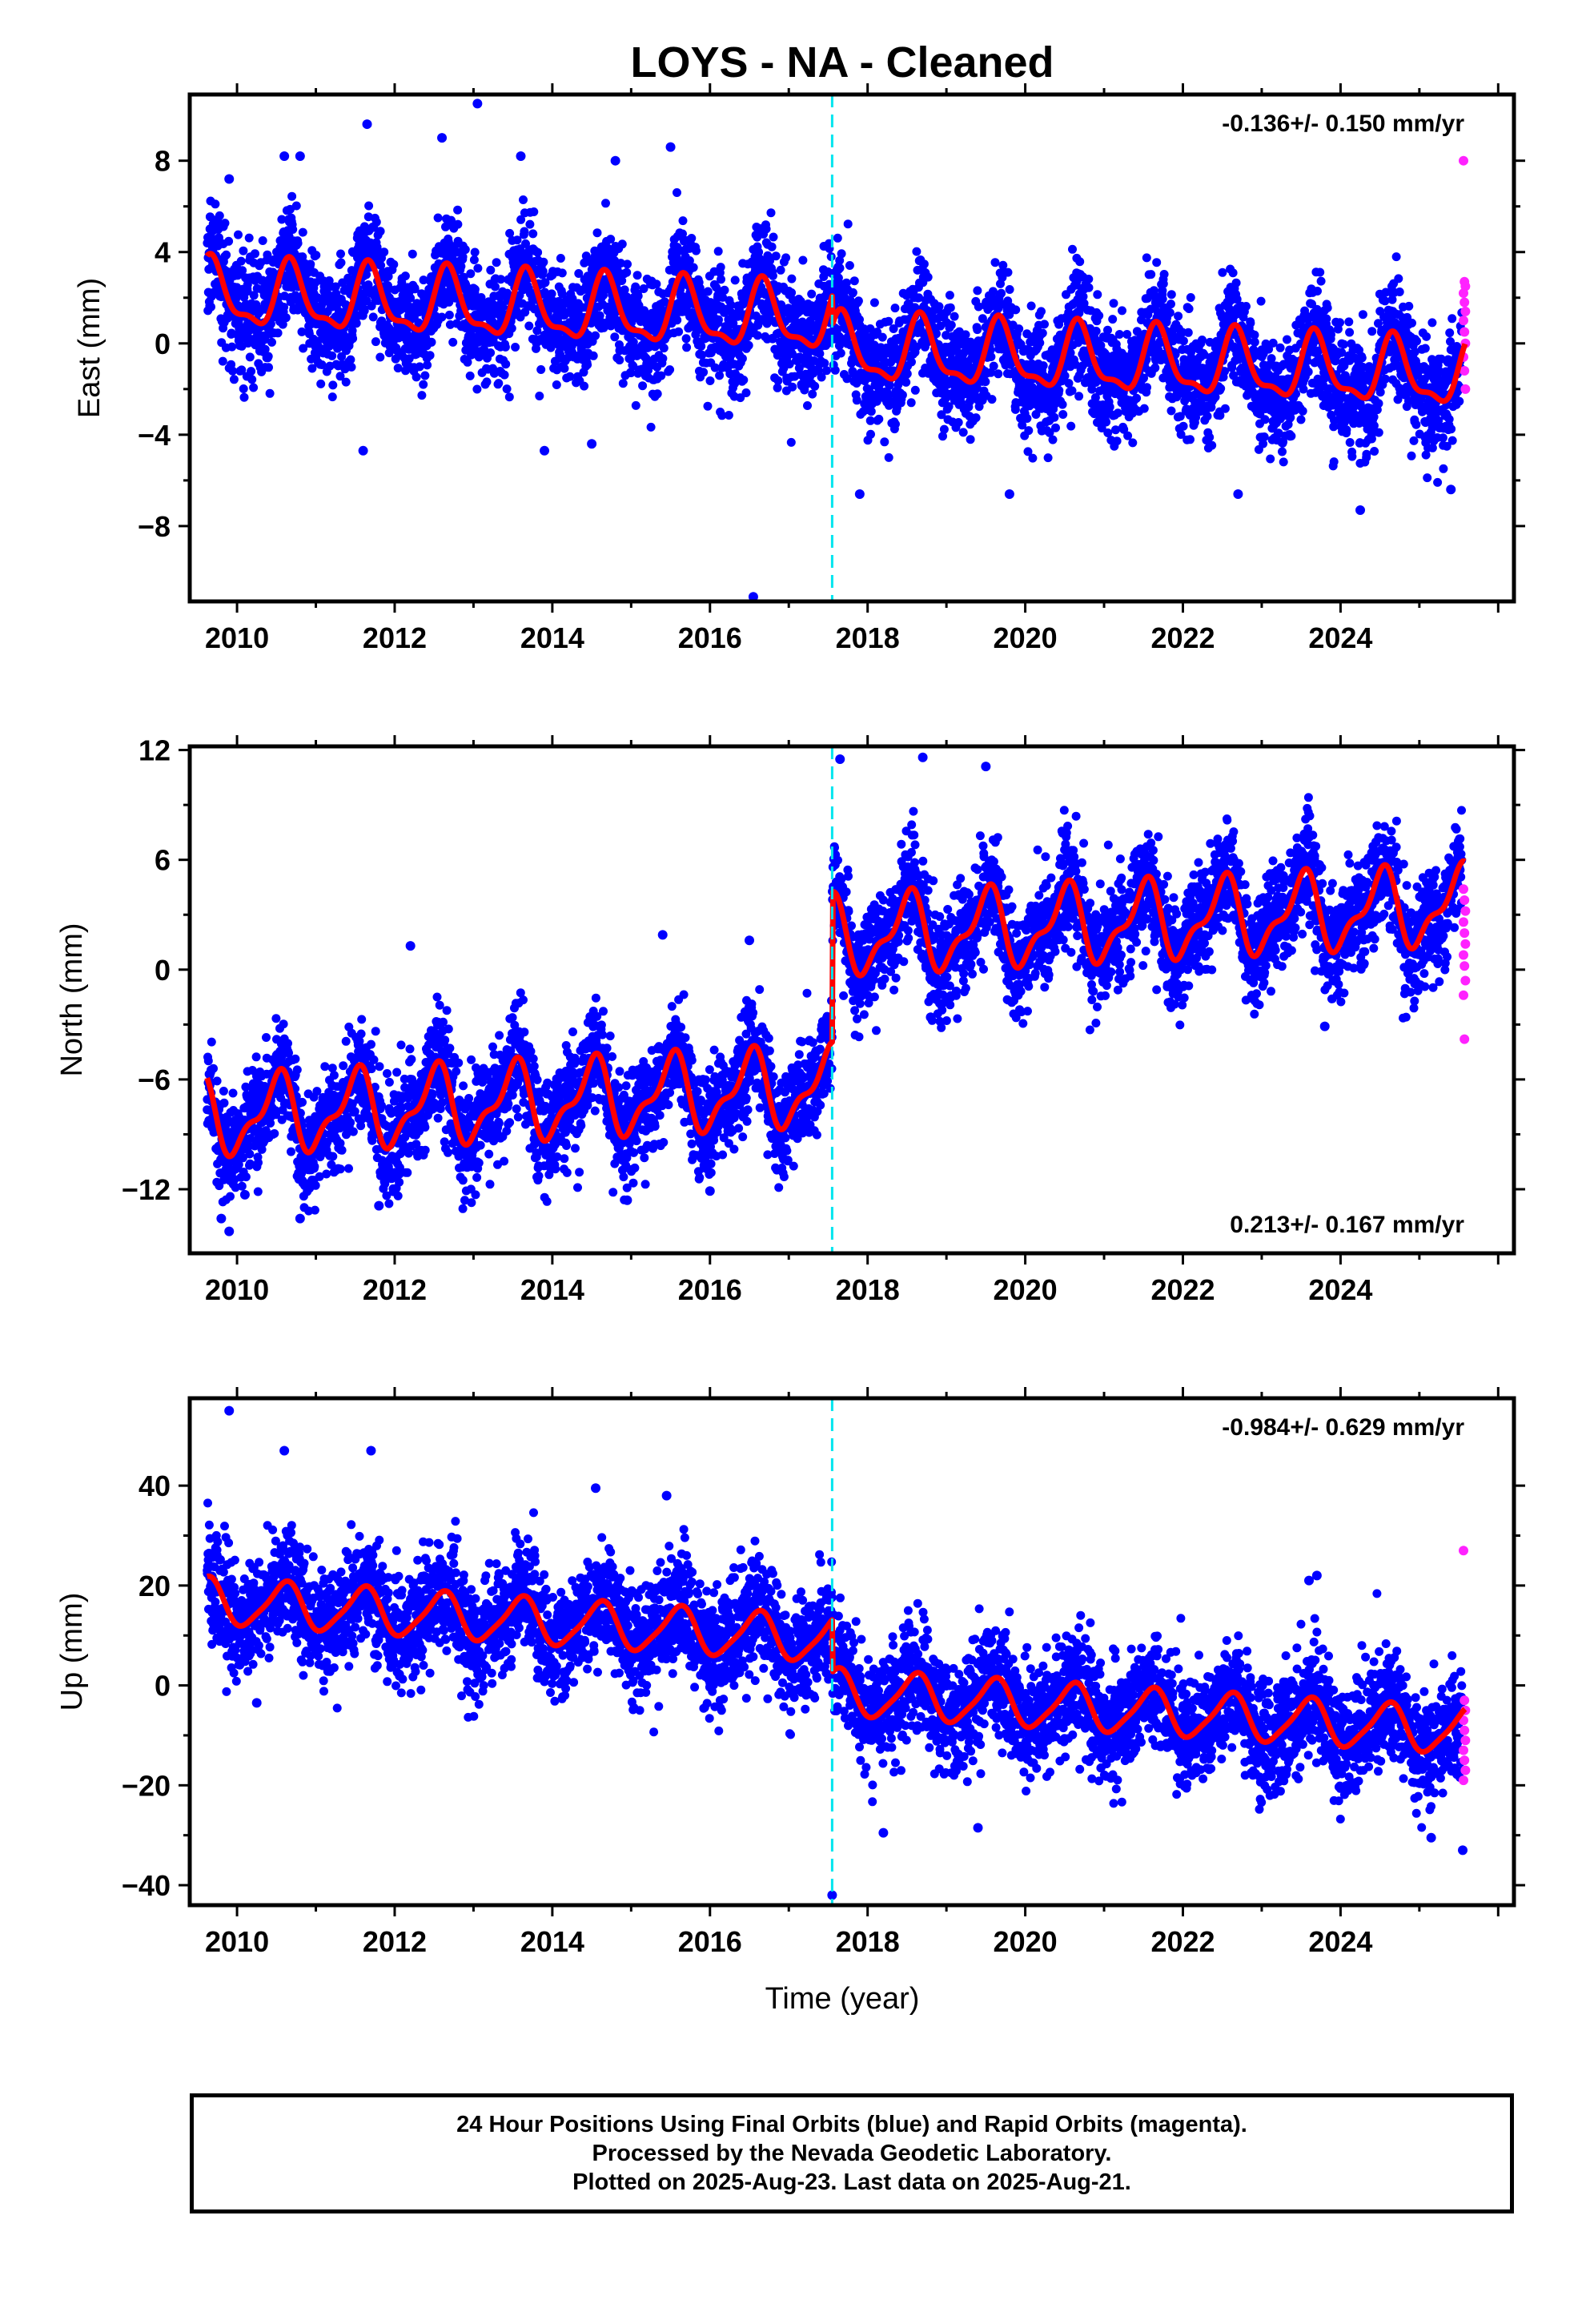 Image resolution: width=1582 pixels, height=2324 pixels. What do you see at coordinates (163, 252) in the screenshot?
I see `y-tick-label: 4` at bounding box center [163, 252].